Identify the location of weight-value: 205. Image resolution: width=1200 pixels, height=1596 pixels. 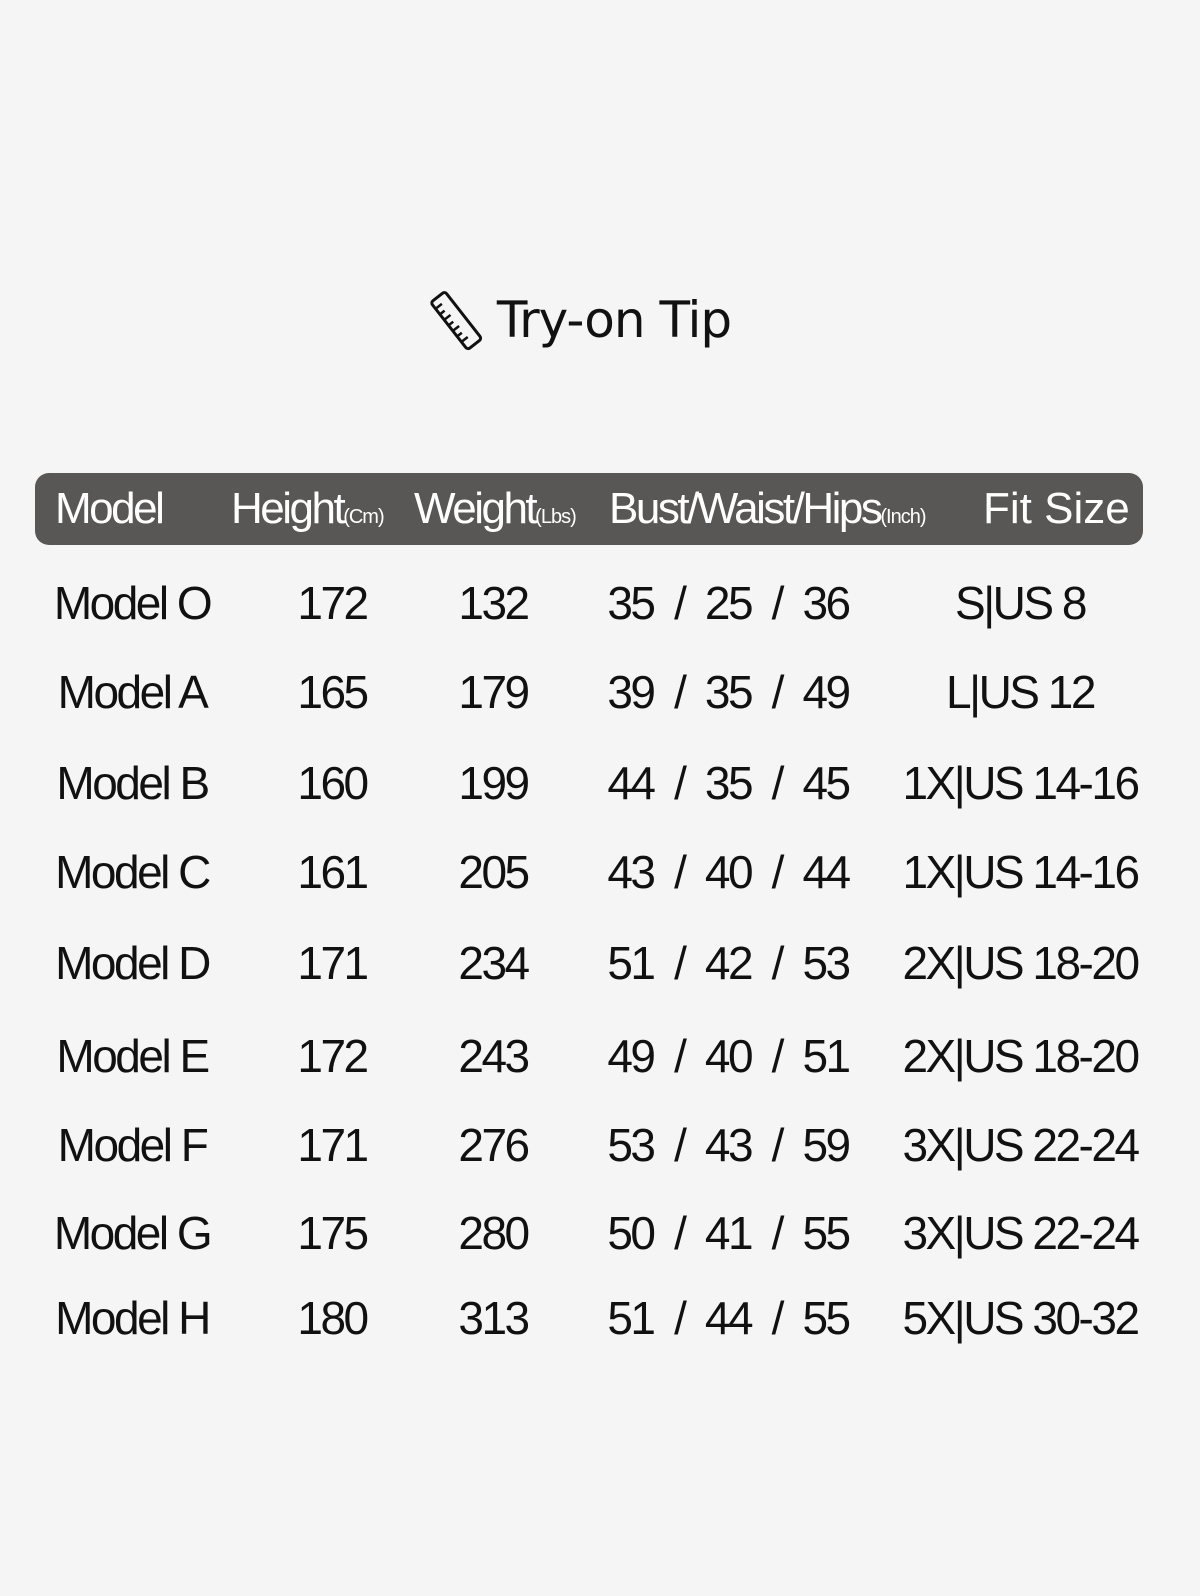
(494, 872).